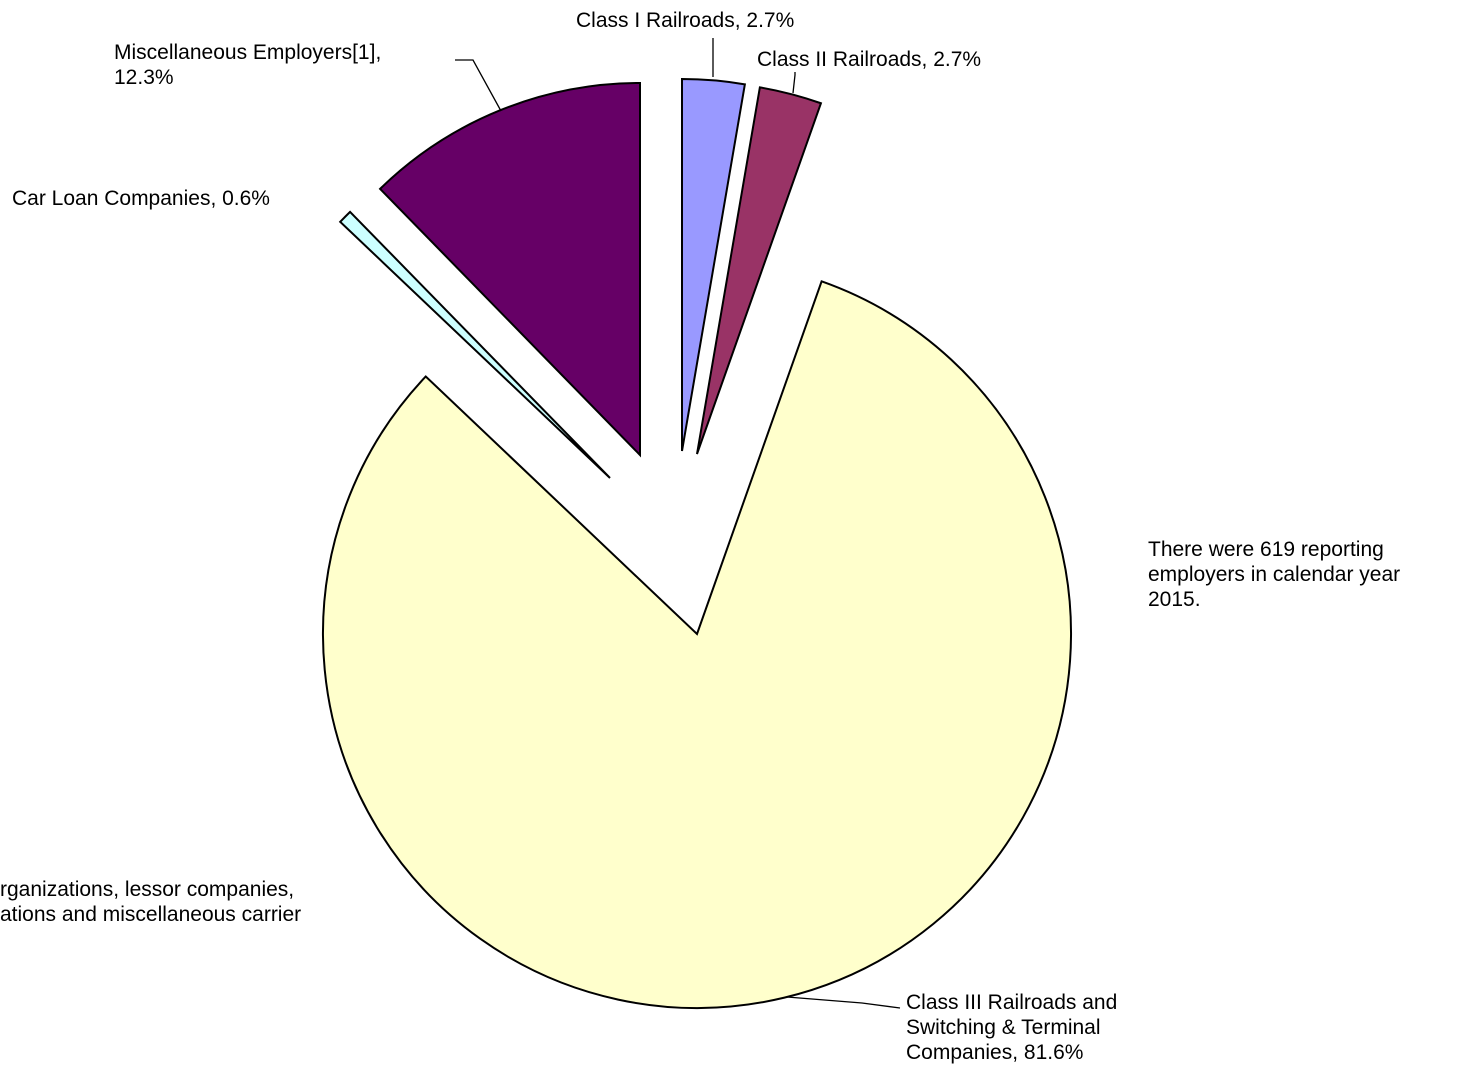 The height and width of the screenshot is (1083, 1480). Describe the element at coordinates (714, 264) in the screenshot. I see `slice-class-i` at that location.